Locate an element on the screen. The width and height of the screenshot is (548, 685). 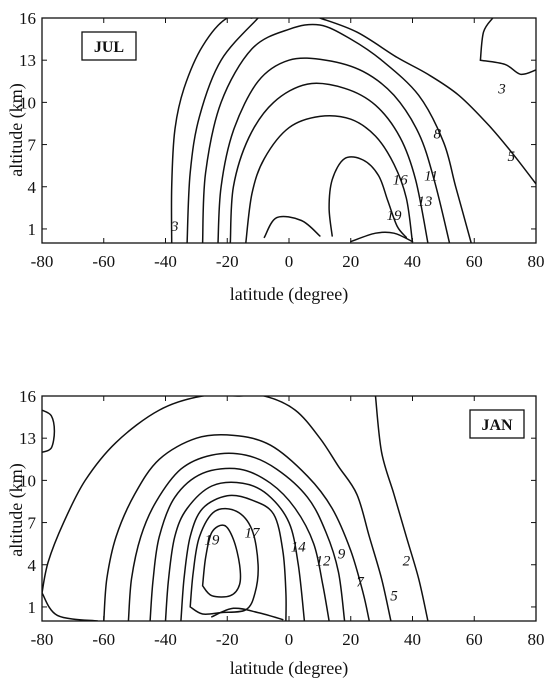
contour-labels: 3 3 5 8 11 13 16 19 is located at coordinates (343, 158).